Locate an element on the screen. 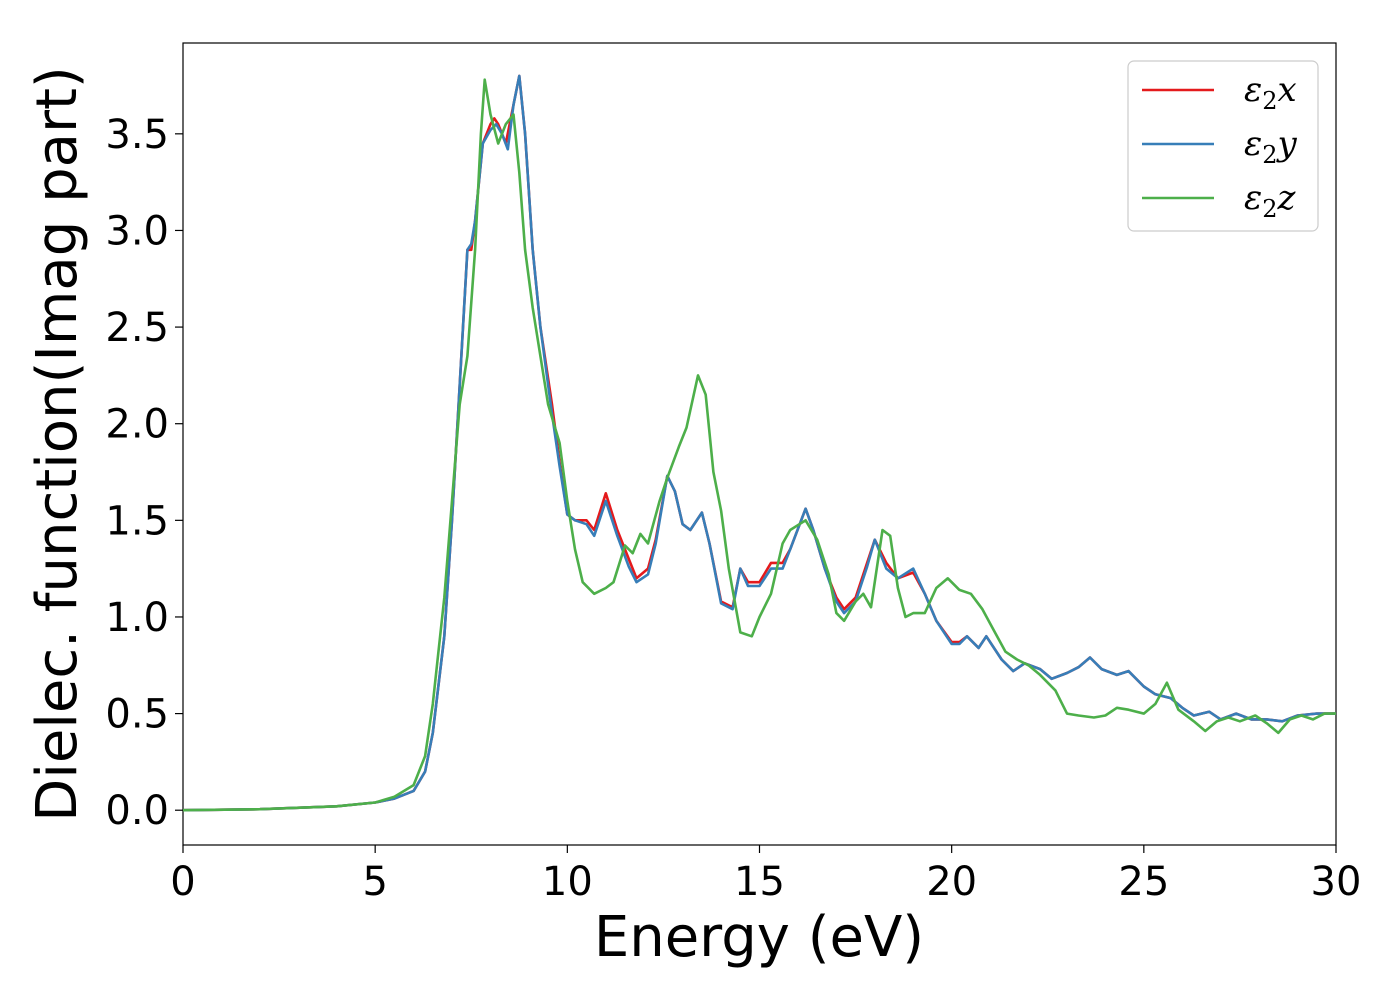 This screenshot has width=1400, height=1000. y-axis-title: Dielec. function(Imag part) is located at coordinates (57, 444).